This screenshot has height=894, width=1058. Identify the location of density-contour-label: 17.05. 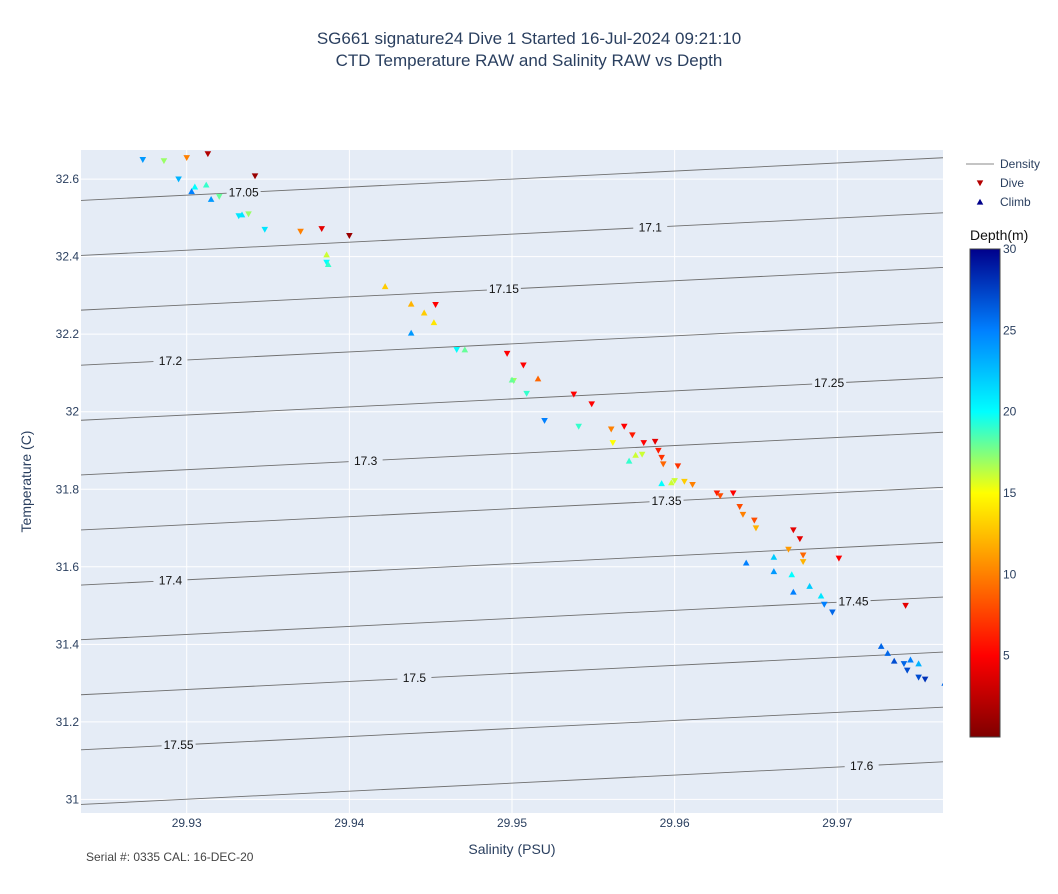
(244, 192).